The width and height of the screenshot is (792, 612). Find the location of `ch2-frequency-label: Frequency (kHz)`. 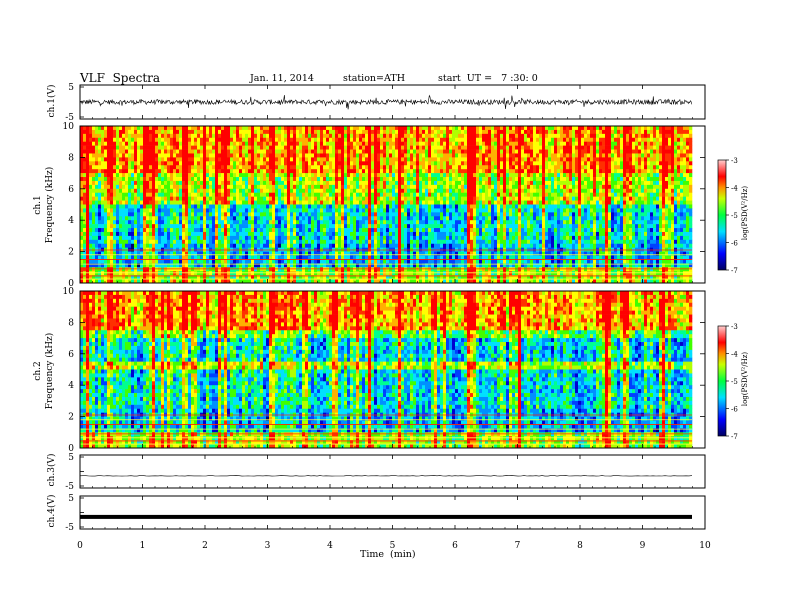

ch2-frequency-label: Frequency (kHz) is located at coordinates (50, 371).